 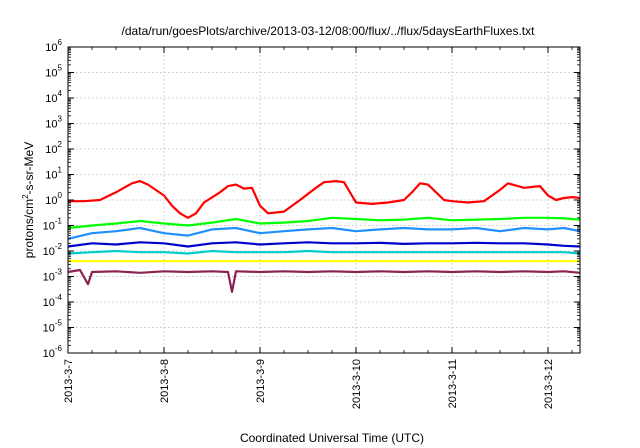 I want to click on y-tick-exponent: -6, so click(x=59, y=348).